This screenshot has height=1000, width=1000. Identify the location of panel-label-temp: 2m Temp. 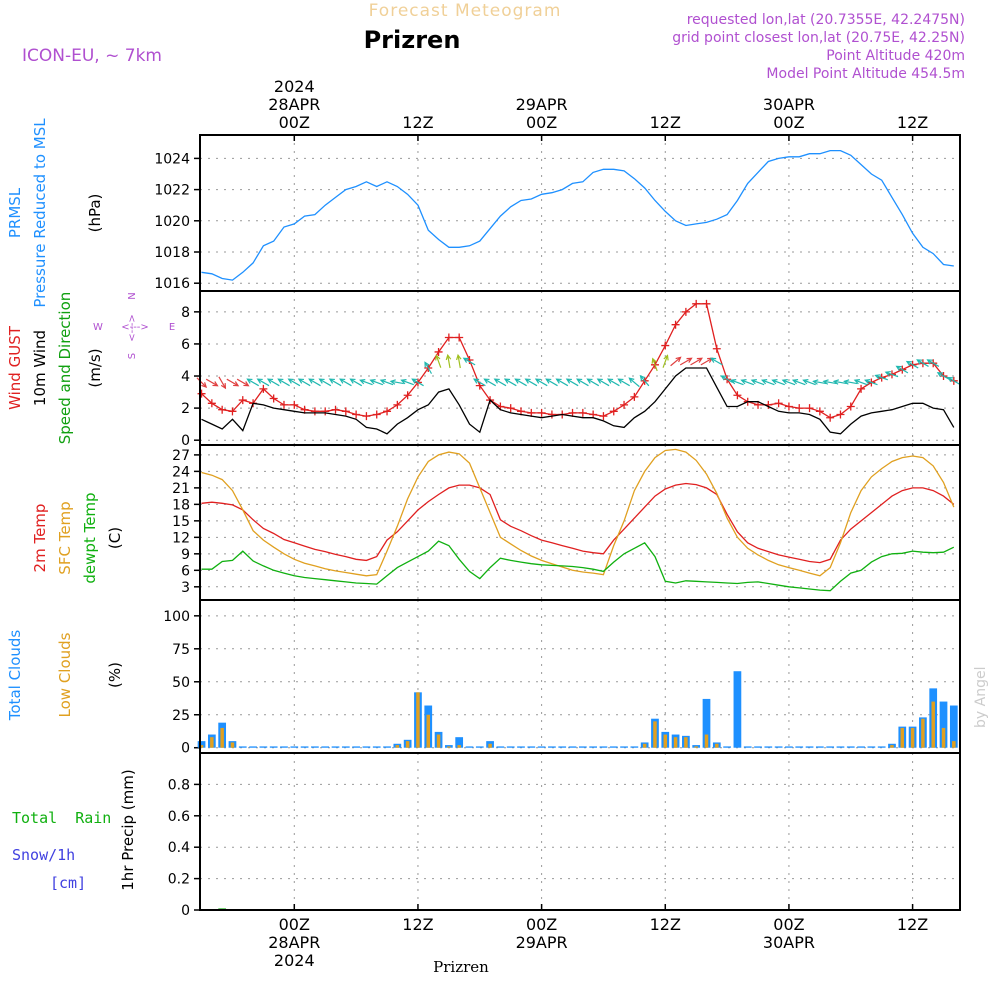
(40, 538).